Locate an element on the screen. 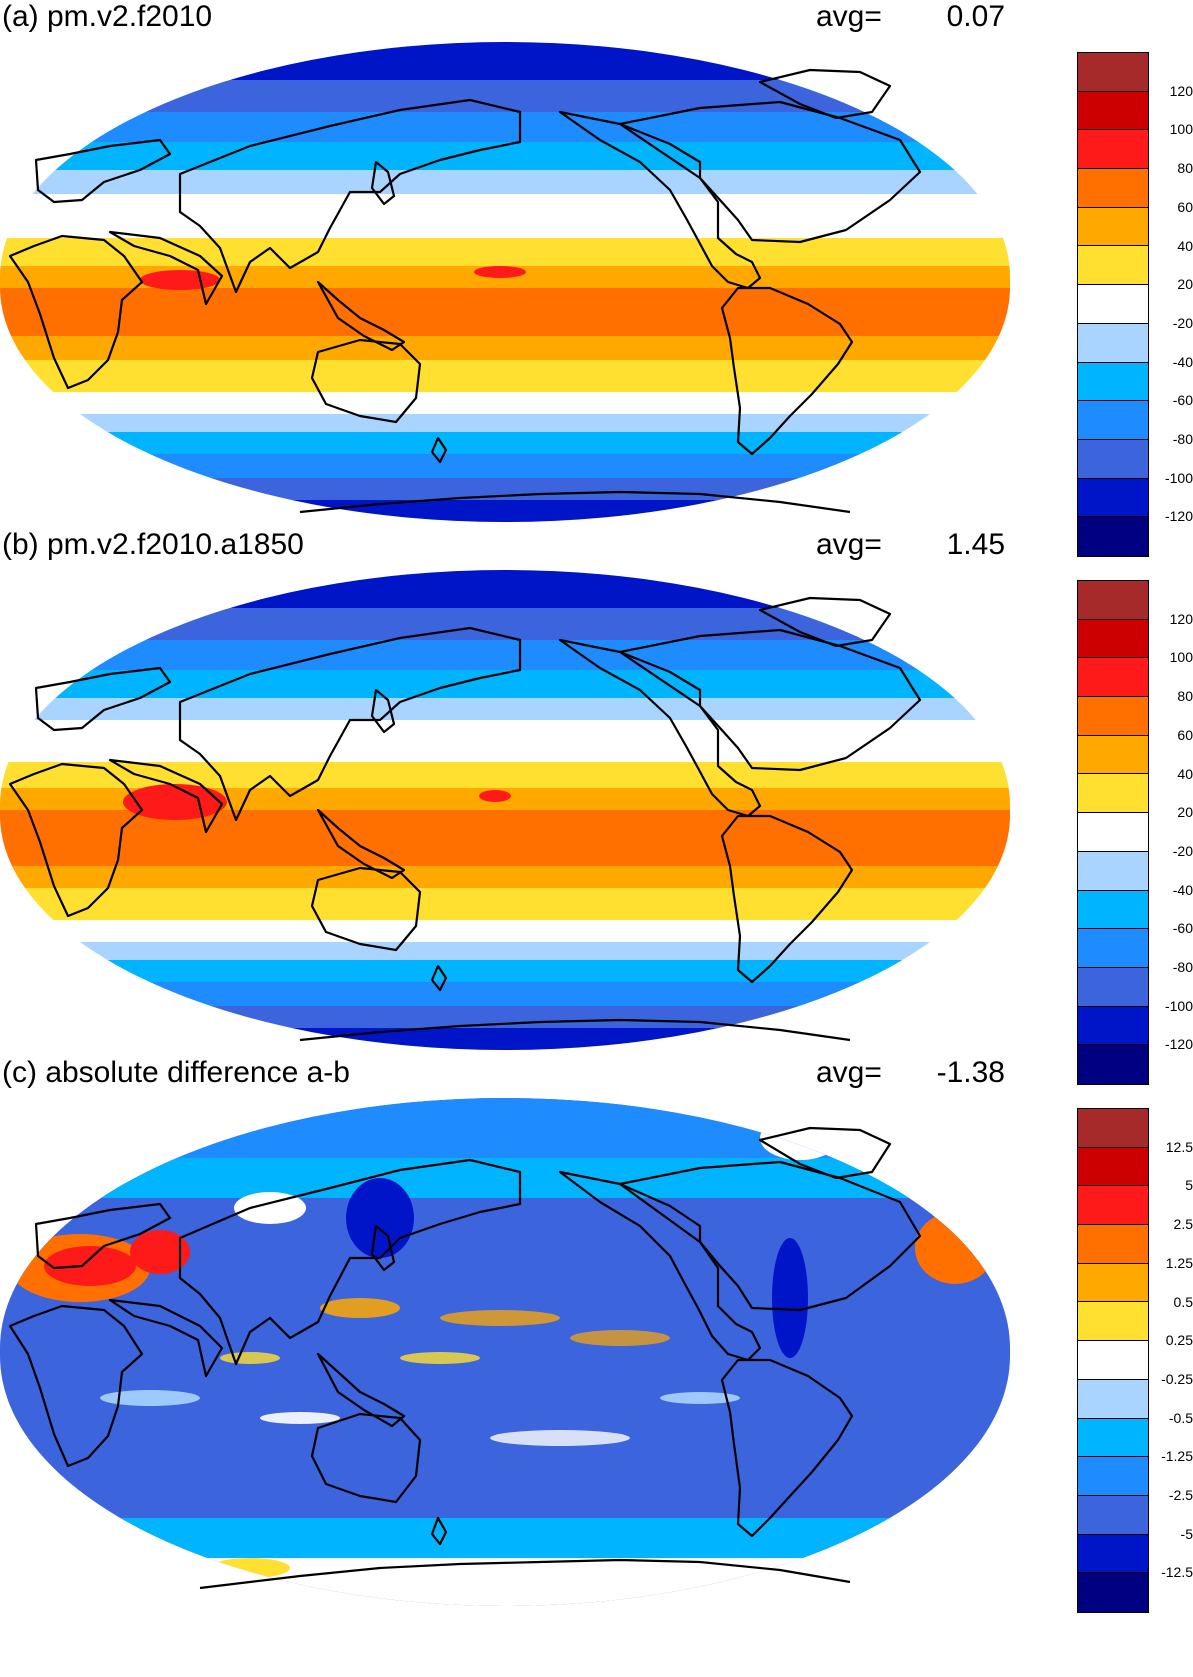 Image resolution: width=1193 pixels, height=1677 pixels. panel-title: (a) pm.v2.f2010 is located at coordinates (107, 16).